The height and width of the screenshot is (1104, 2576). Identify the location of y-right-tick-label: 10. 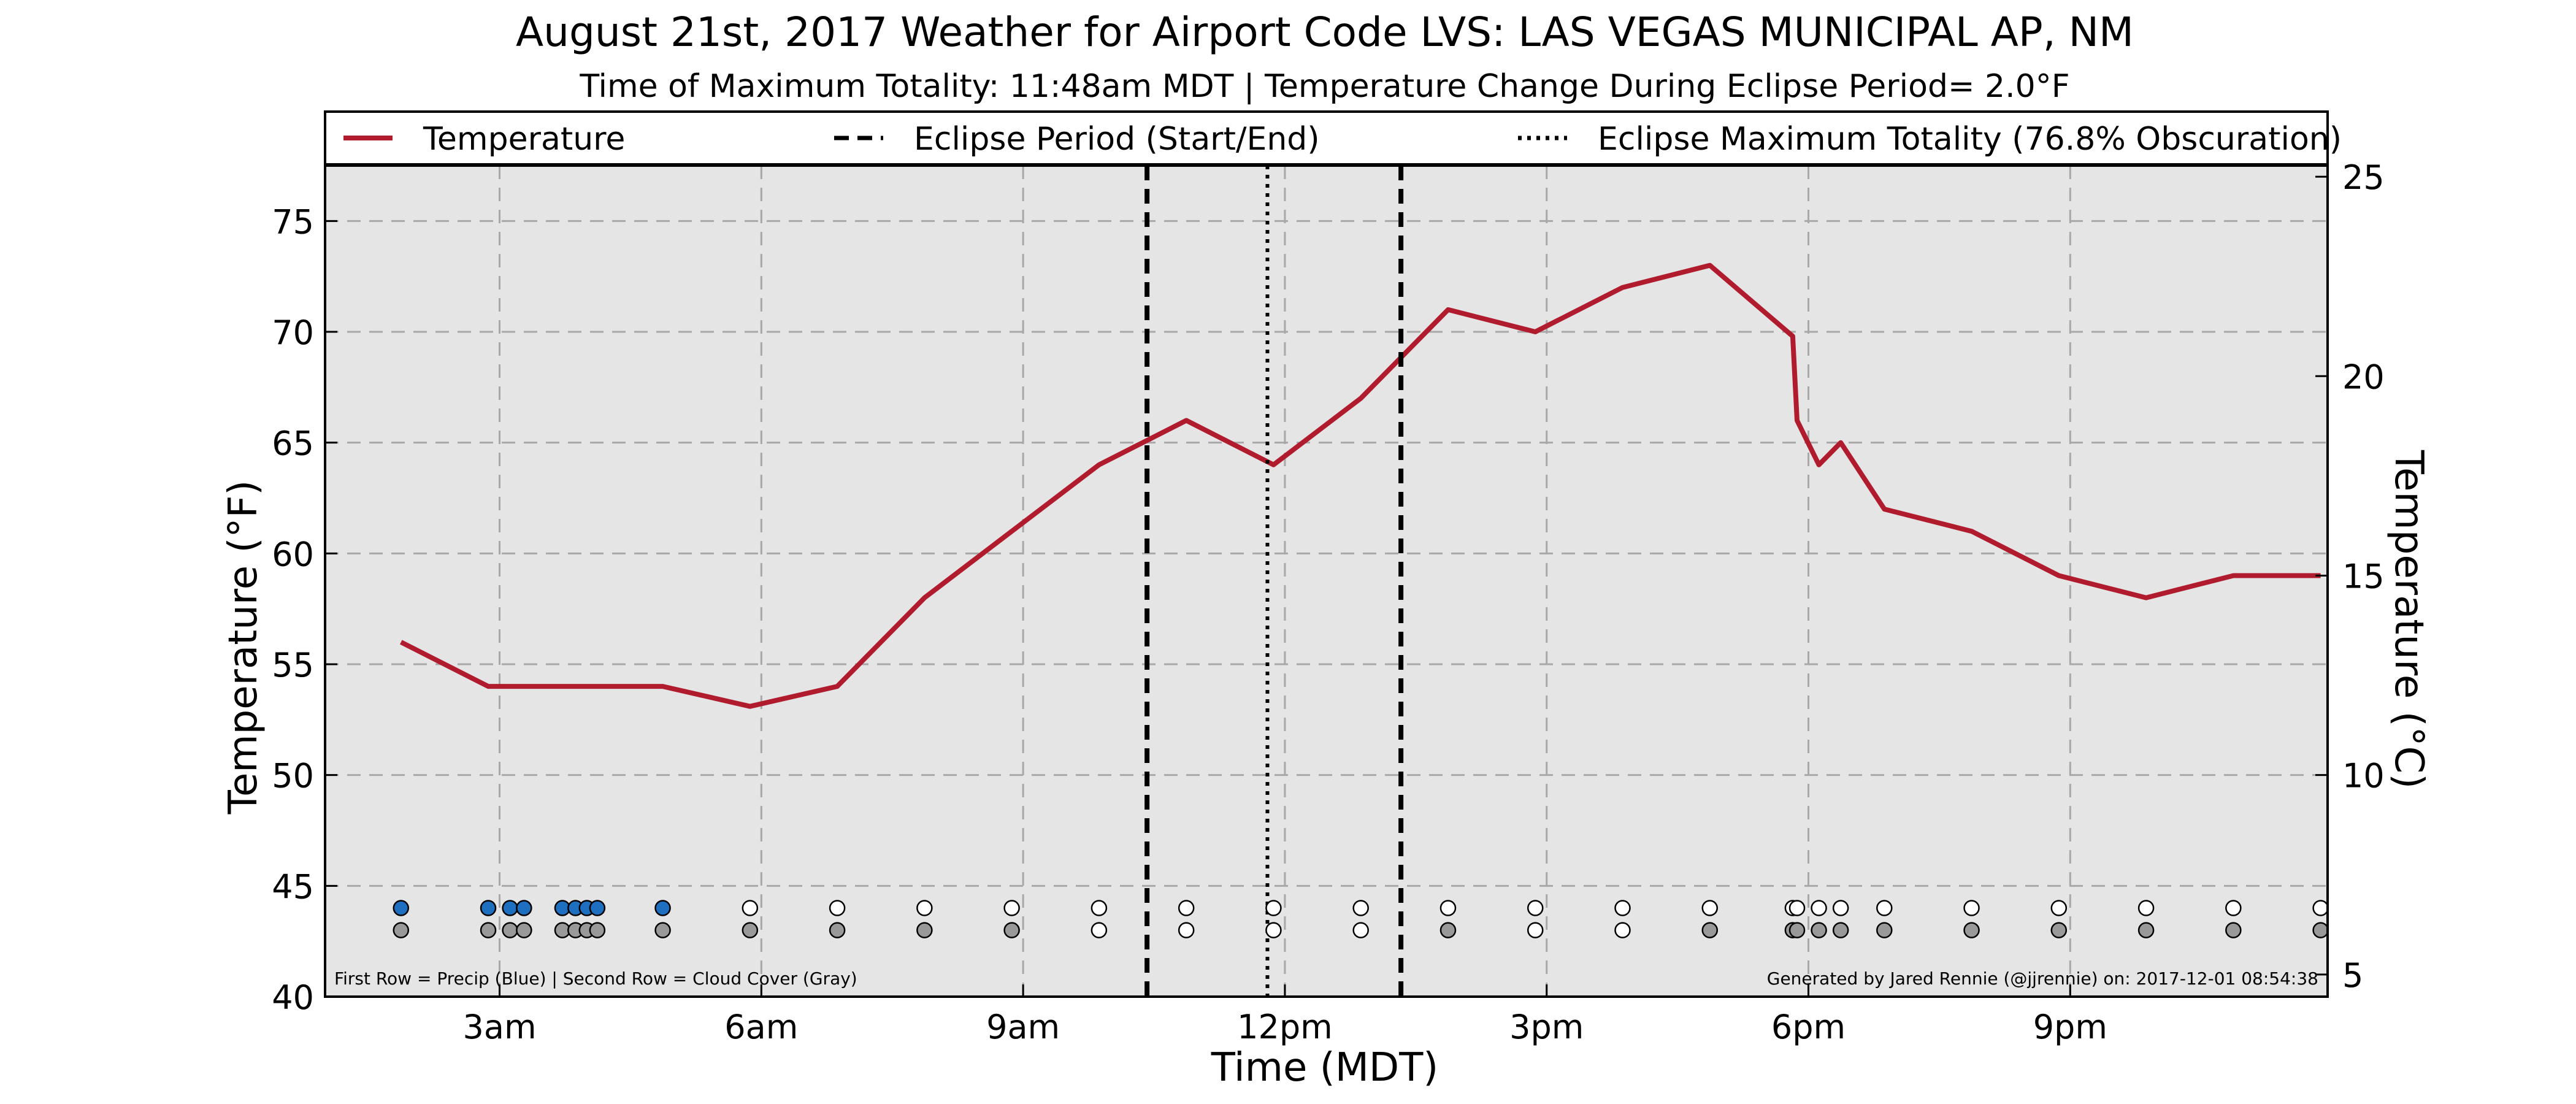
(2363, 776).